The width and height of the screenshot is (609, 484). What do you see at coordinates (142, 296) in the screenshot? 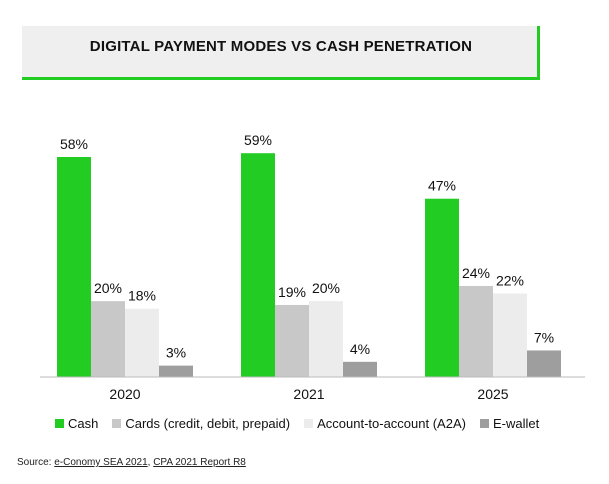
I see `data-label-account-to-account-a2a-2020: 18%` at bounding box center [142, 296].